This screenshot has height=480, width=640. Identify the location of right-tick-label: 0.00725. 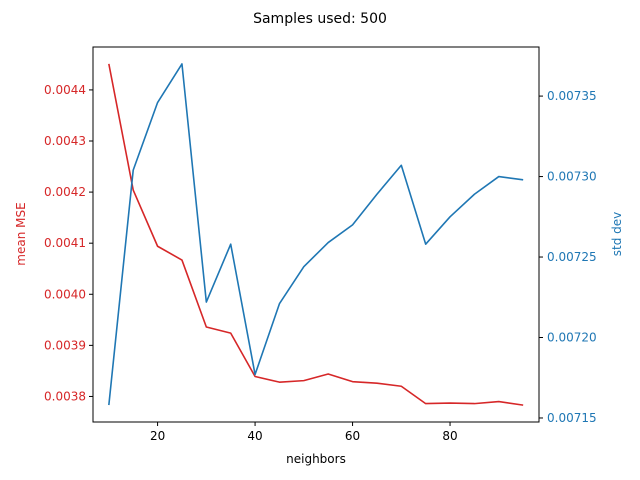
(572, 257).